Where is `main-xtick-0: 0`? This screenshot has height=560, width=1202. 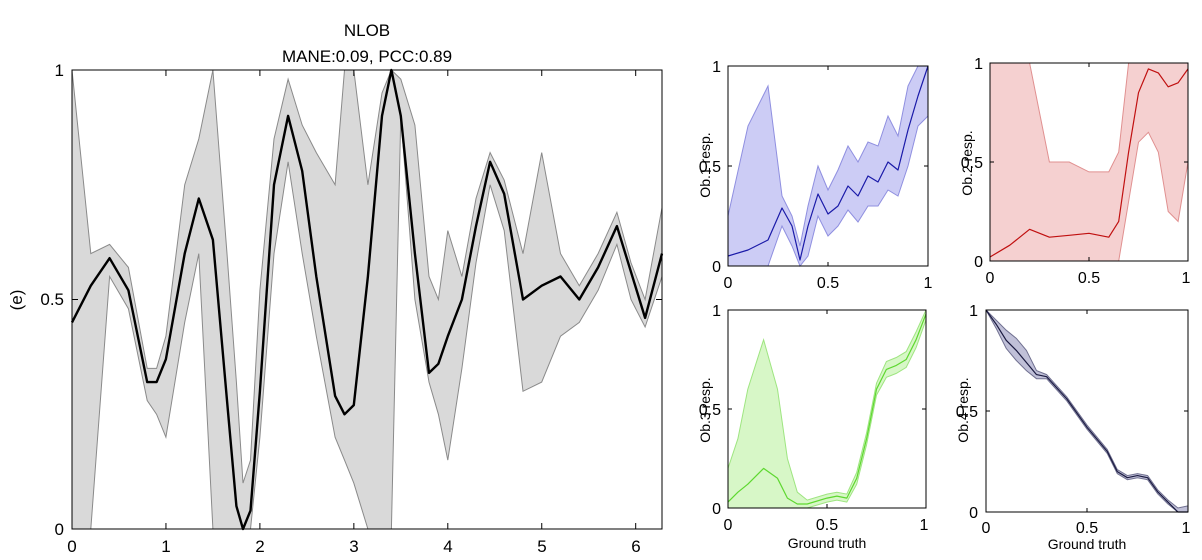
main-xtick-0: 0 is located at coordinates (71, 546).